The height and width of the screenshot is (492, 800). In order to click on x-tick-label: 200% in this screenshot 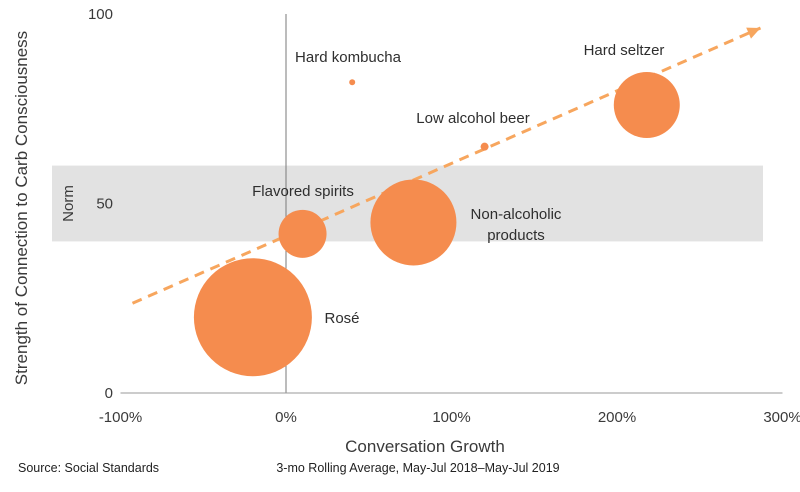, I will do `click(617, 417)`.